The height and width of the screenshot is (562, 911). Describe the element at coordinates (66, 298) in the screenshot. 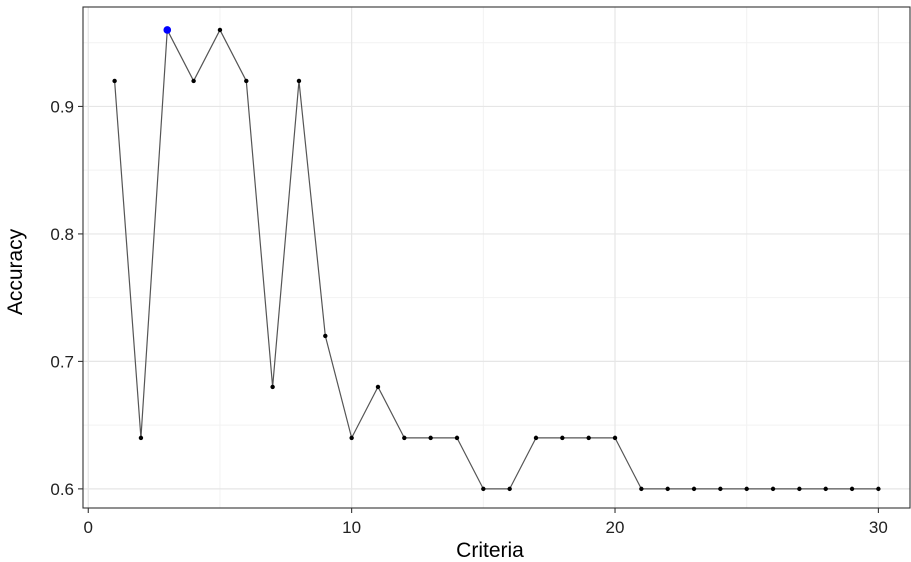

I see `y-axis-ticks: 0.6 0.7 0.8 0.9` at that location.